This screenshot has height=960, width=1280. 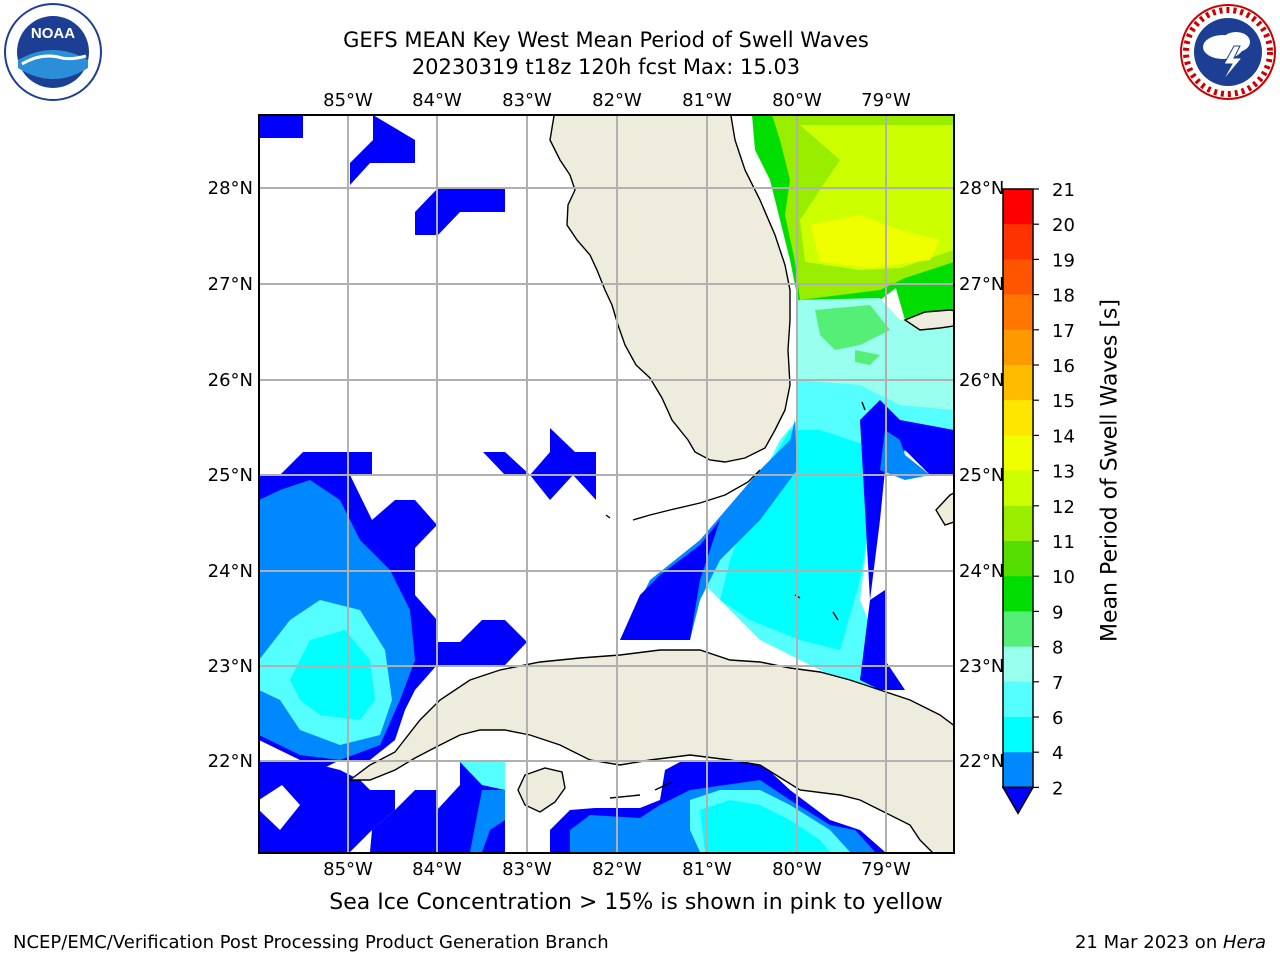 I want to click on colorbar-tick-label: 11, so click(x=1063, y=542).